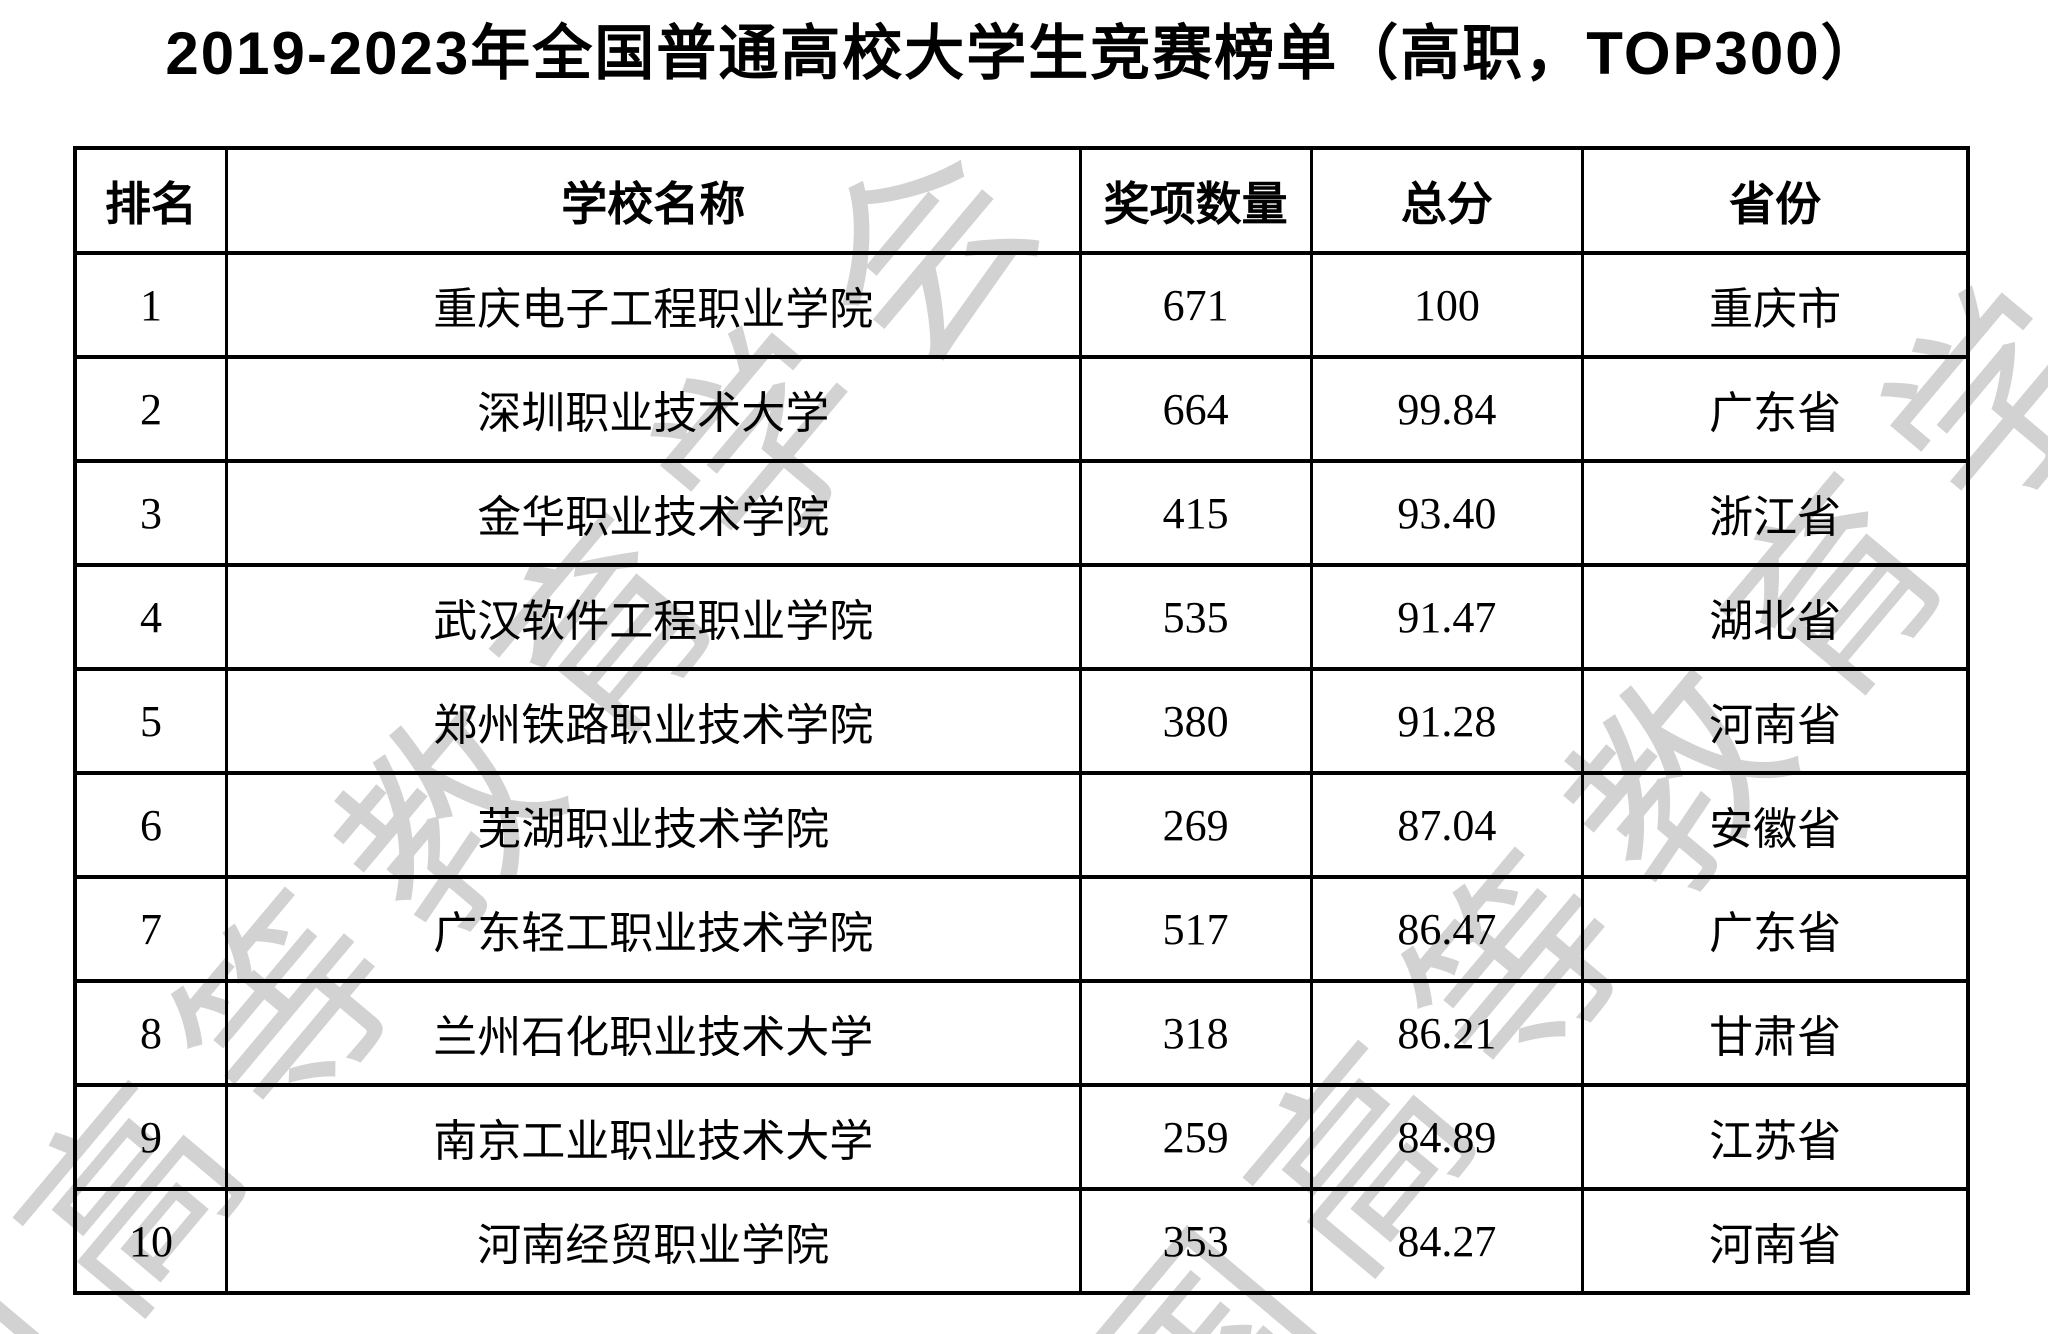 Image resolution: width=2048 pixels, height=1334 pixels. I want to click on score-cell: 100, so click(1447, 305).